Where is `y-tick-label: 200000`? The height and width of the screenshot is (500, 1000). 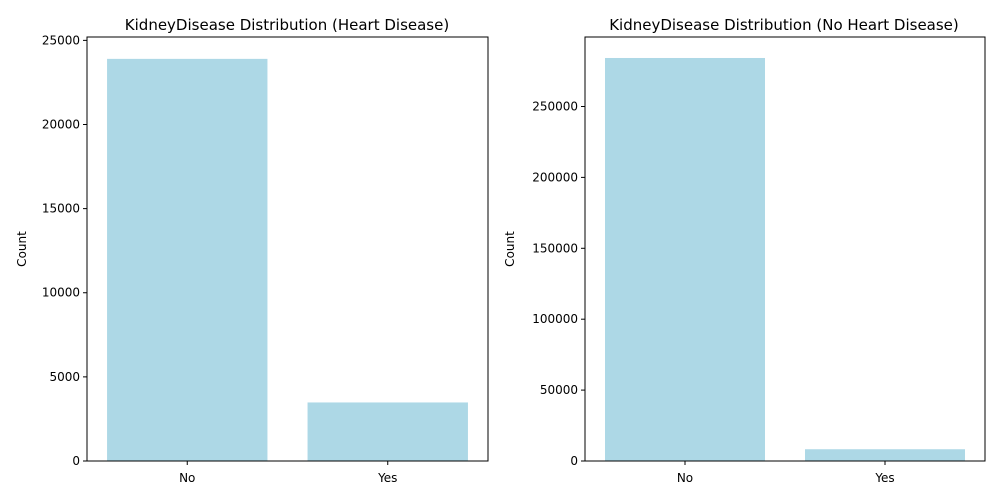
y-tick-label: 200000 is located at coordinates (555, 177).